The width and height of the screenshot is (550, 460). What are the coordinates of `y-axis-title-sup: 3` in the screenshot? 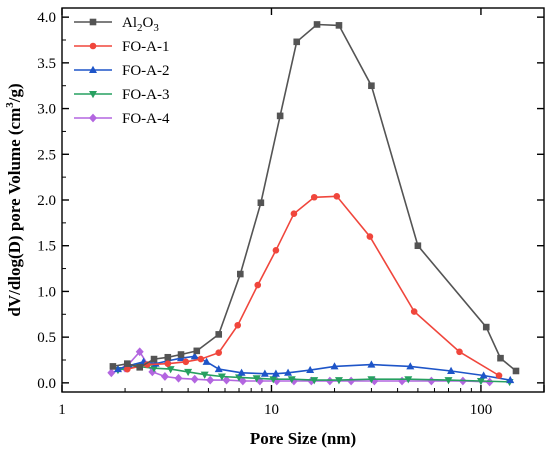 It's located at (10, 105).